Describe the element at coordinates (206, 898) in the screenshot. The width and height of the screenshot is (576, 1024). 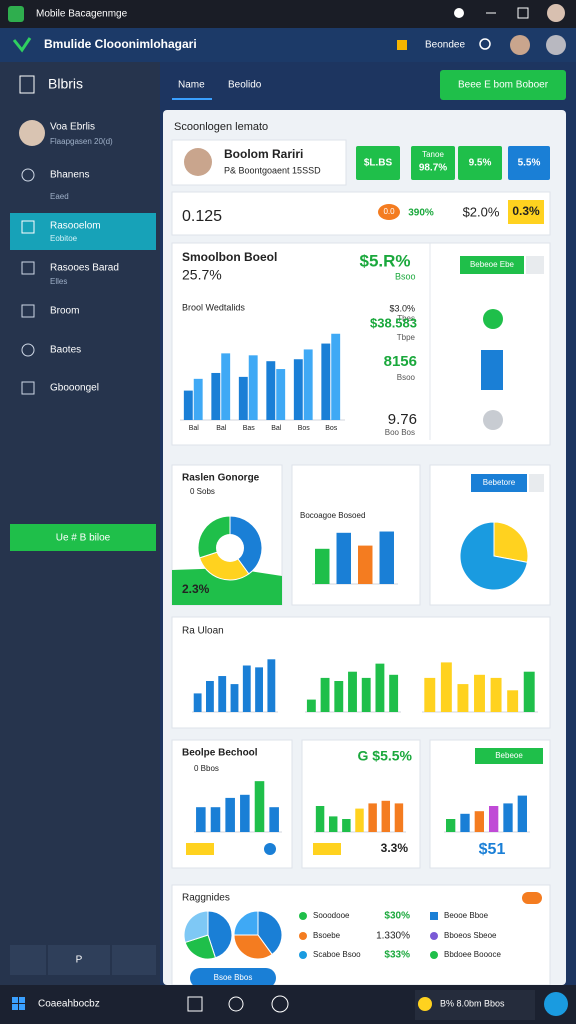
I see `card-title: Raggnides` at that location.